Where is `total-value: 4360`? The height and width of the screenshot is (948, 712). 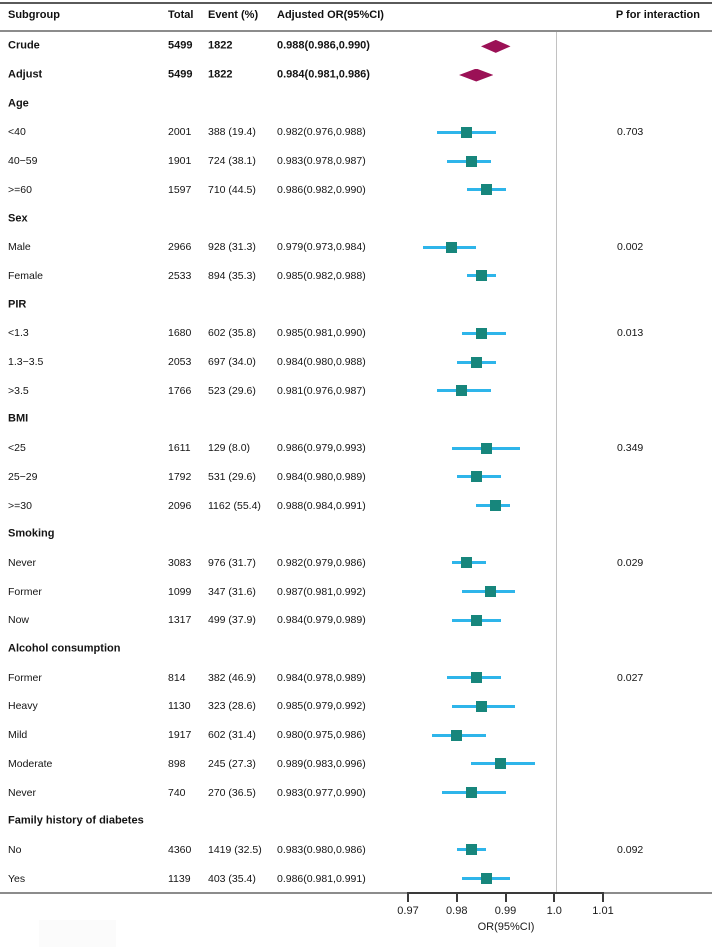 total-value: 4360 is located at coordinates (180, 849).